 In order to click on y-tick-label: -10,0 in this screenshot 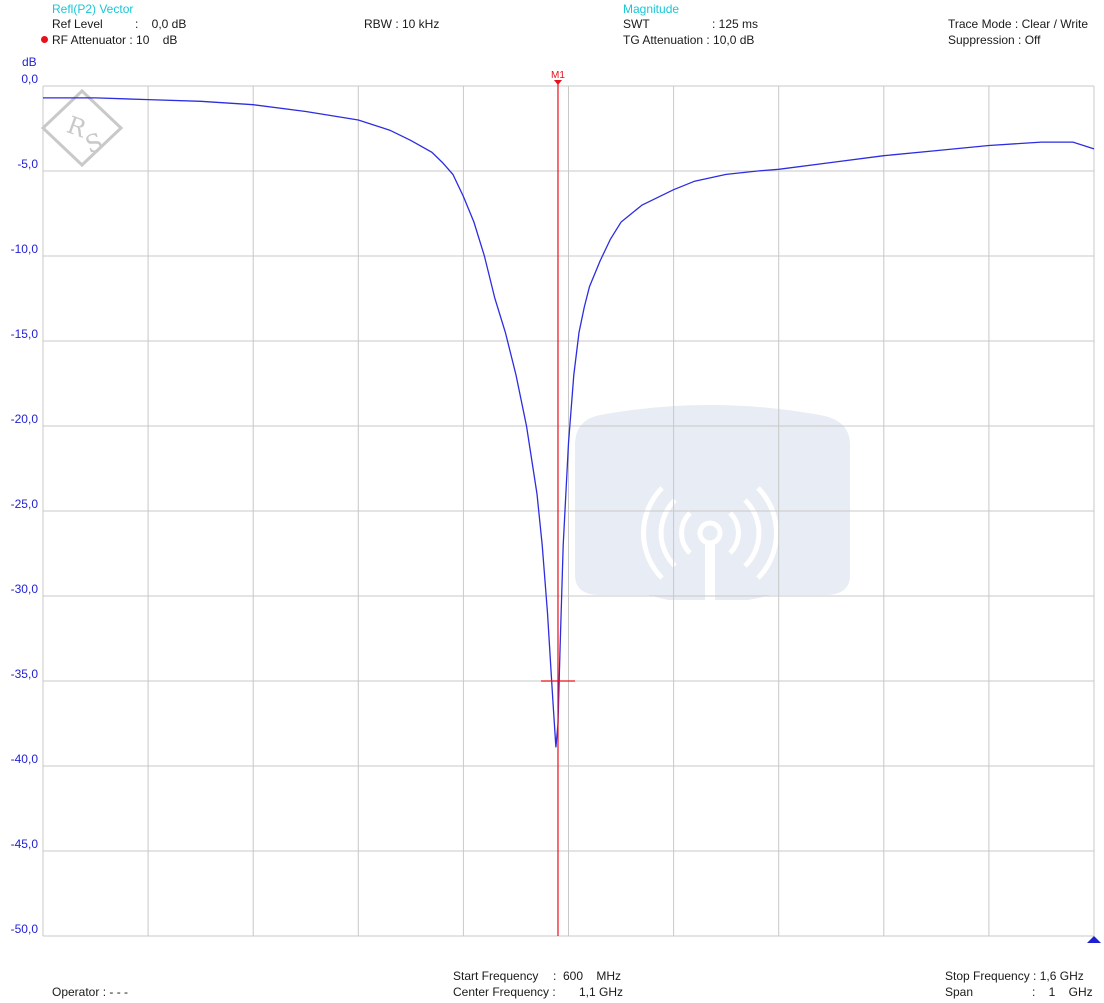, I will do `click(25, 249)`.